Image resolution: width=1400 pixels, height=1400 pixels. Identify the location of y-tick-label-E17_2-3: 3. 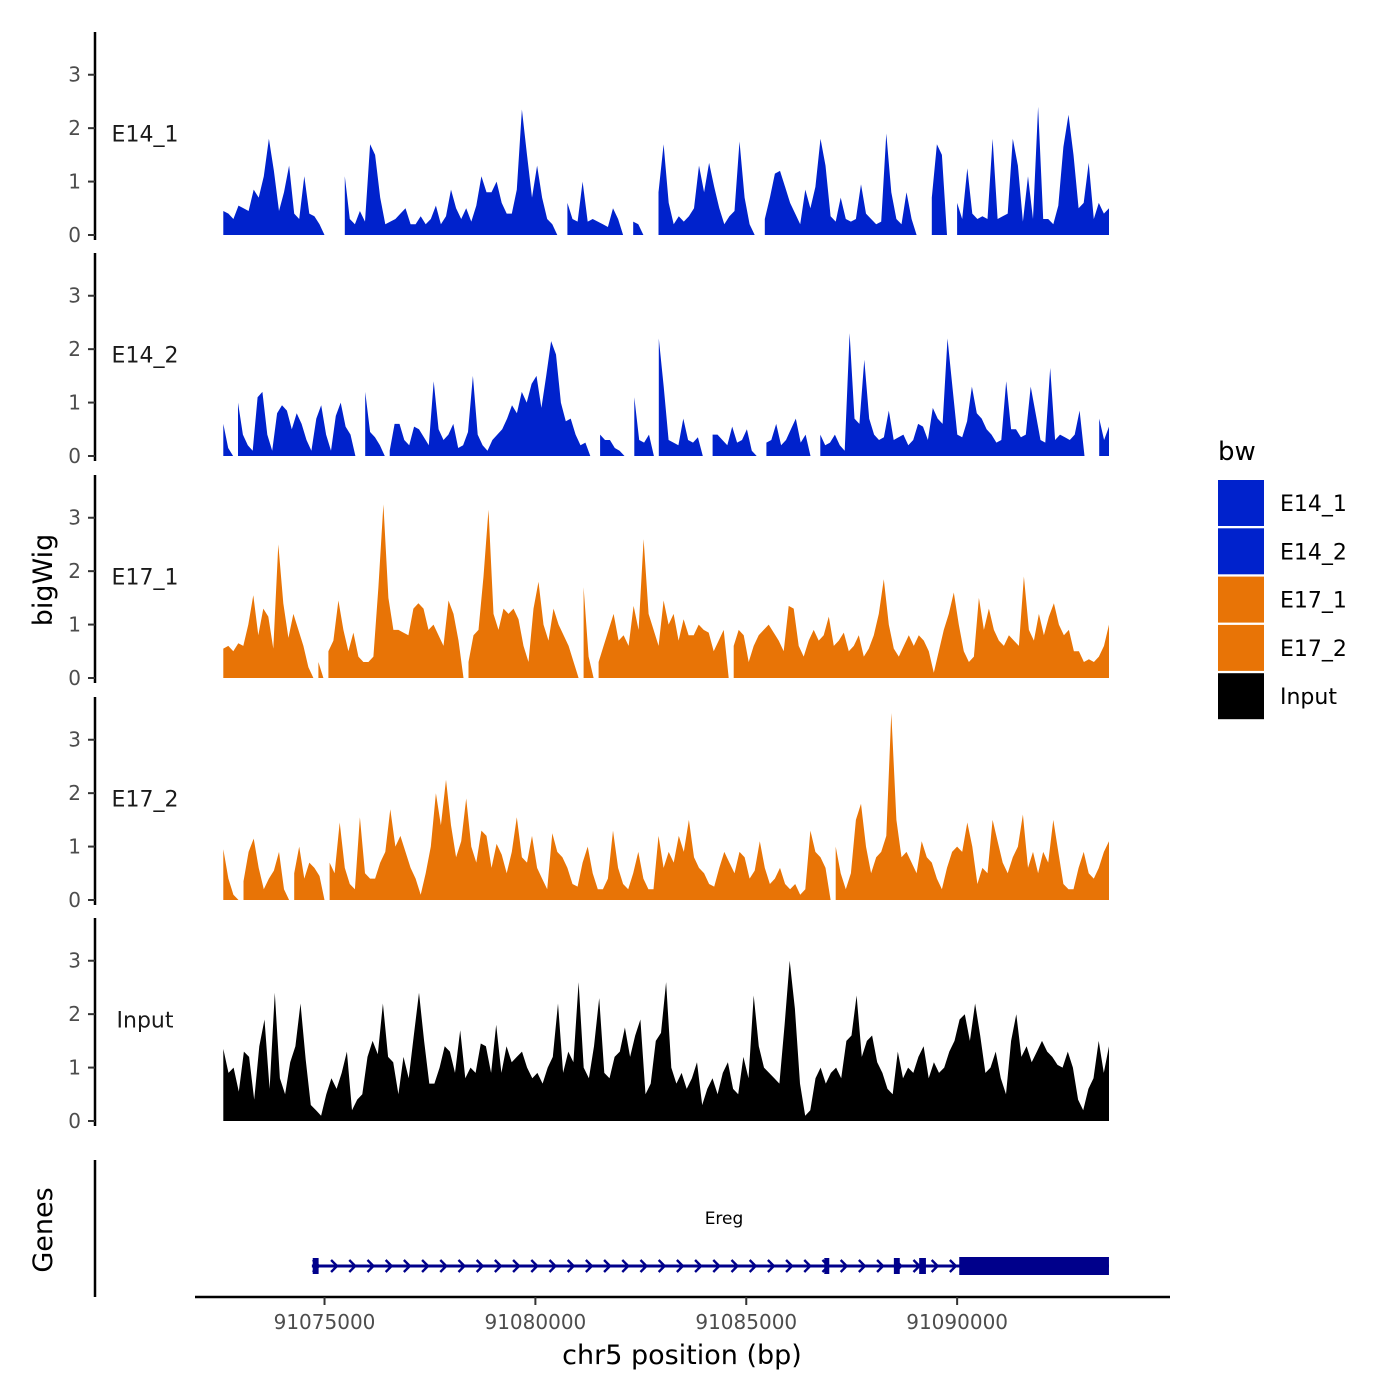
(74, 740).